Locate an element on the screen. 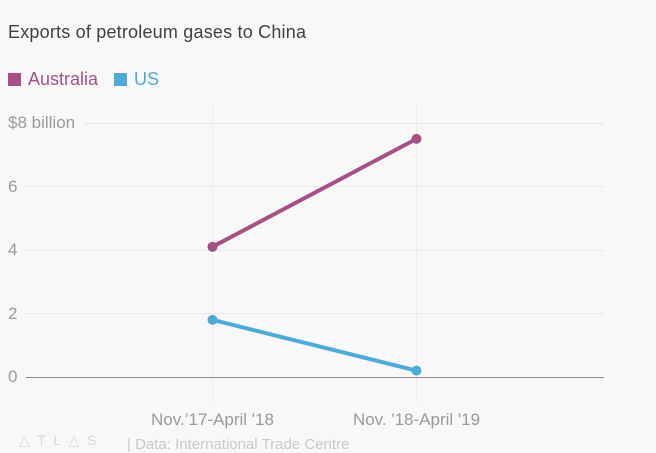  y-gridline-row: 4 is located at coordinates (306, 250).